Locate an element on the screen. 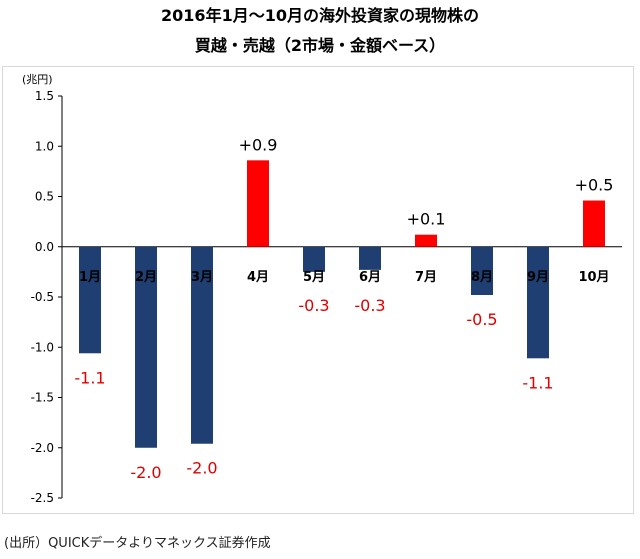 The image size is (640, 559). category-label: 10月 is located at coordinates (593, 277).